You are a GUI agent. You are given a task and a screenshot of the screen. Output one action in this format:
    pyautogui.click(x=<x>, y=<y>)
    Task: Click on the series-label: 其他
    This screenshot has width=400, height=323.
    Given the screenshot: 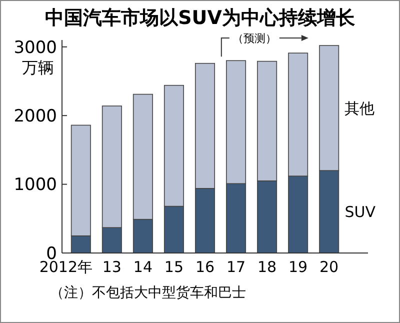 What is the action you would take?
    pyautogui.click(x=359, y=108)
    